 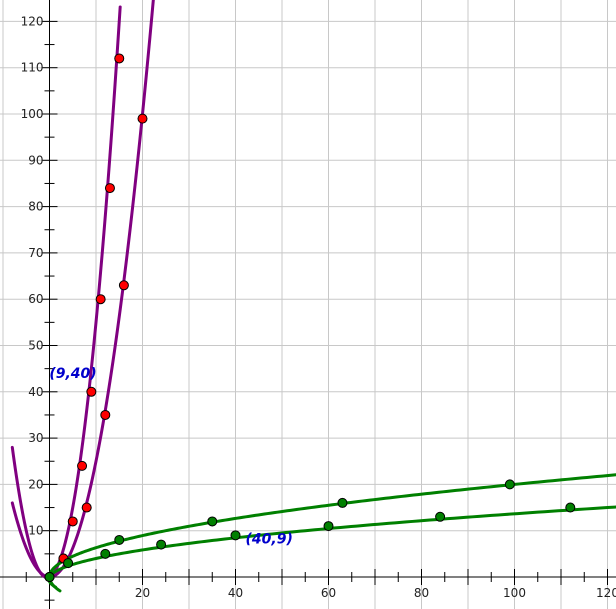 What do you see at coordinates (35, 438) in the screenshot?
I see `y-tick-label: 30` at bounding box center [35, 438].